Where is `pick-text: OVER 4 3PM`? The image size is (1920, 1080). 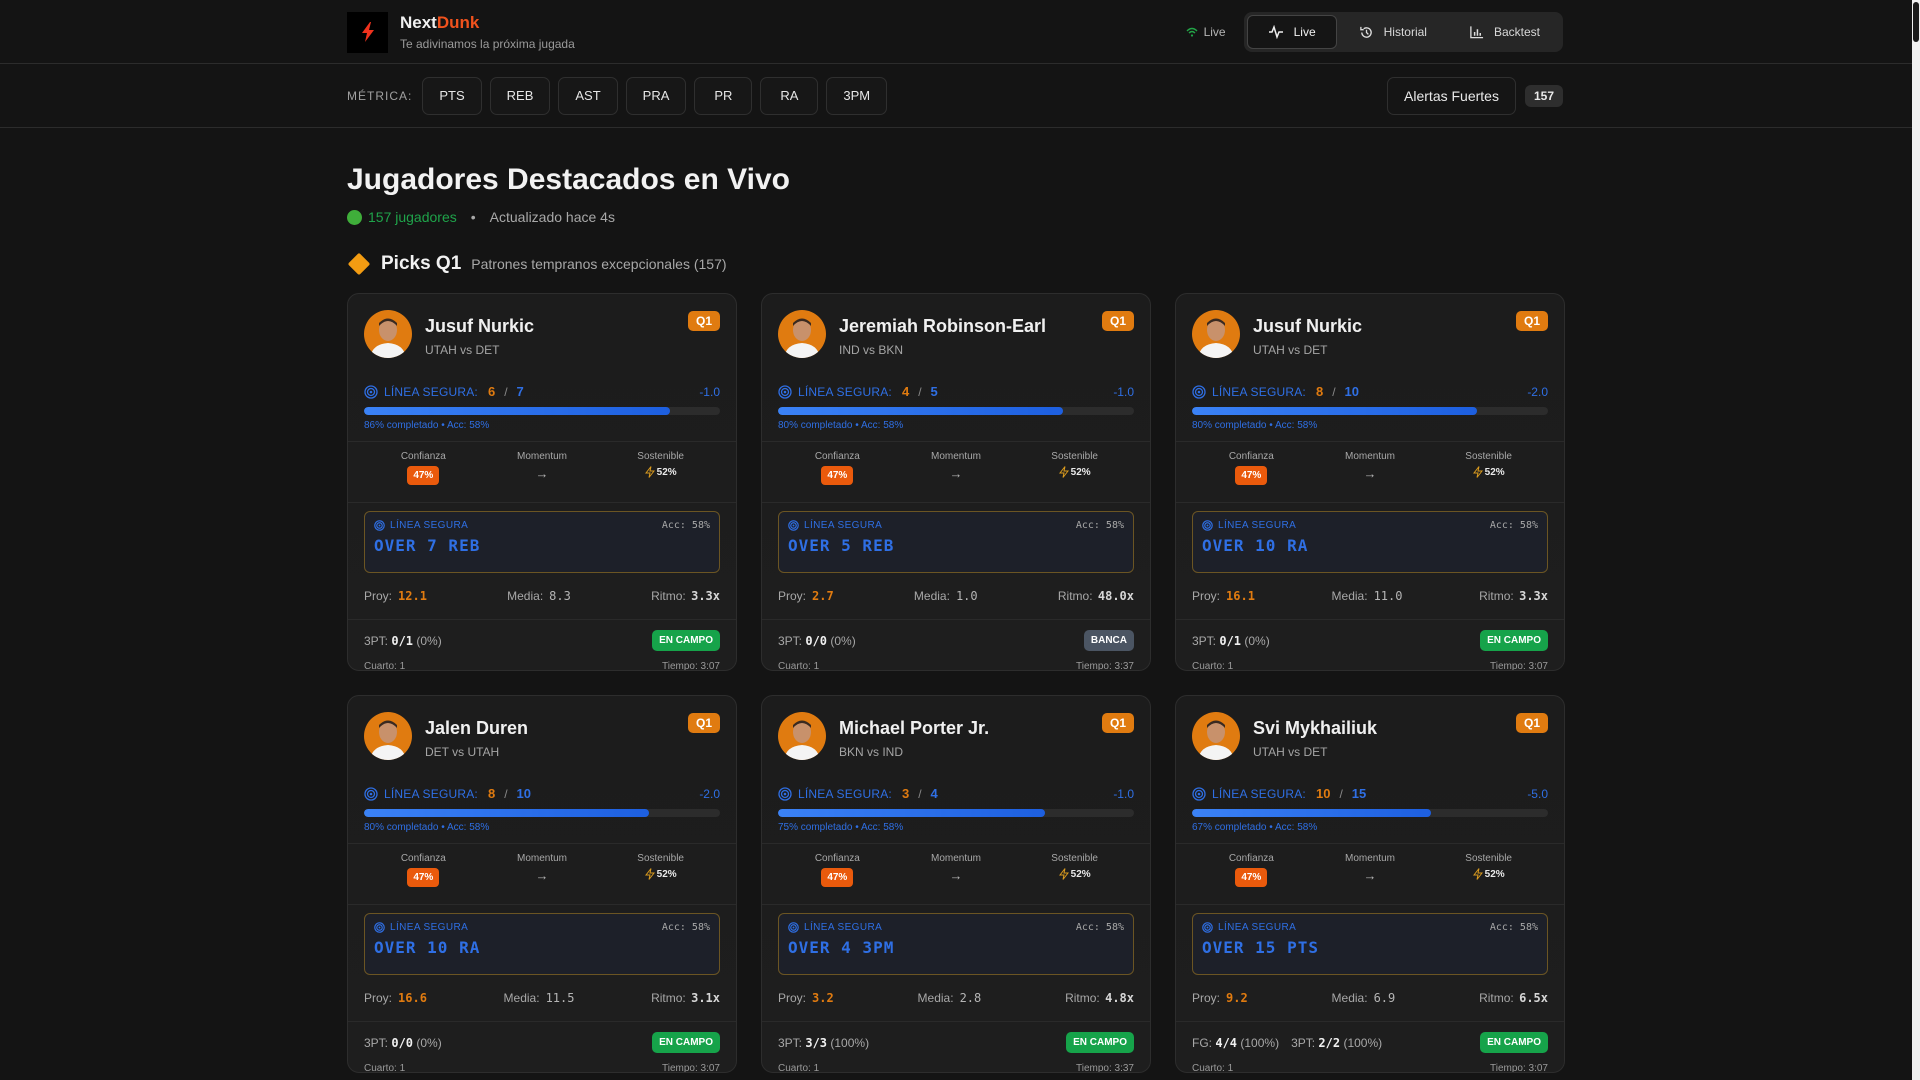
pick-text: OVER 4 3PM is located at coordinates (841, 947).